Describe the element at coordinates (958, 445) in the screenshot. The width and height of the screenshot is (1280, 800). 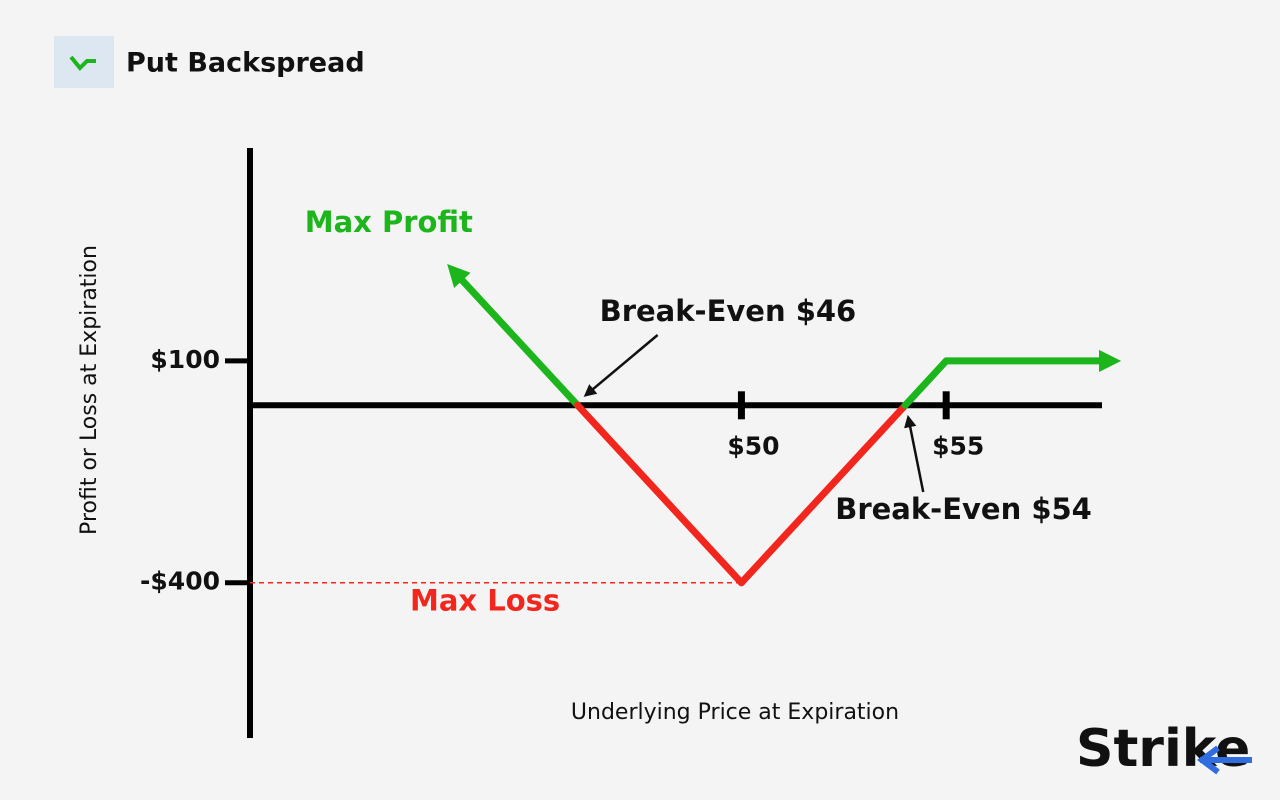
I see `x-tick-label: $55` at that location.